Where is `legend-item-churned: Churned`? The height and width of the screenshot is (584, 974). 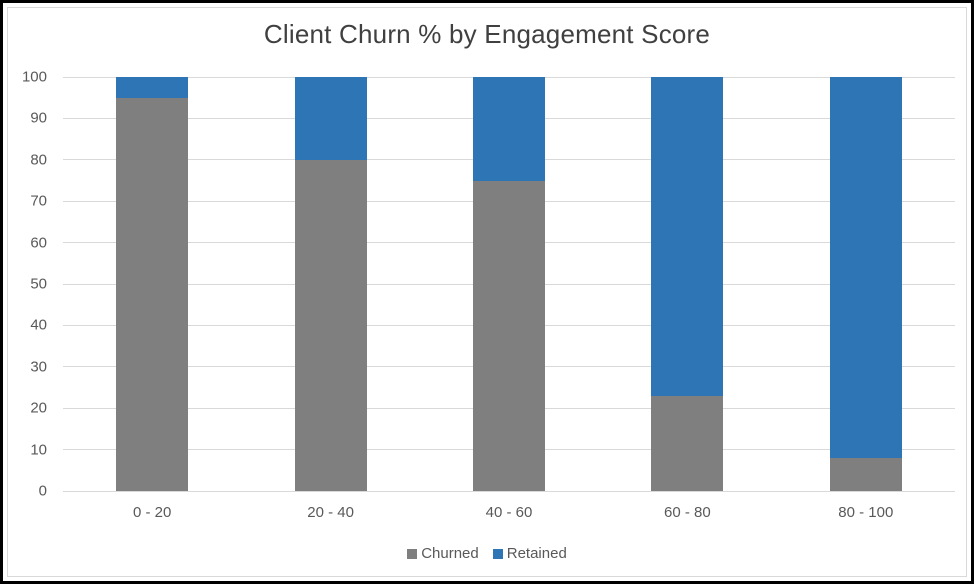 legend-item-churned: Churned is located at coordinates (443, 553).